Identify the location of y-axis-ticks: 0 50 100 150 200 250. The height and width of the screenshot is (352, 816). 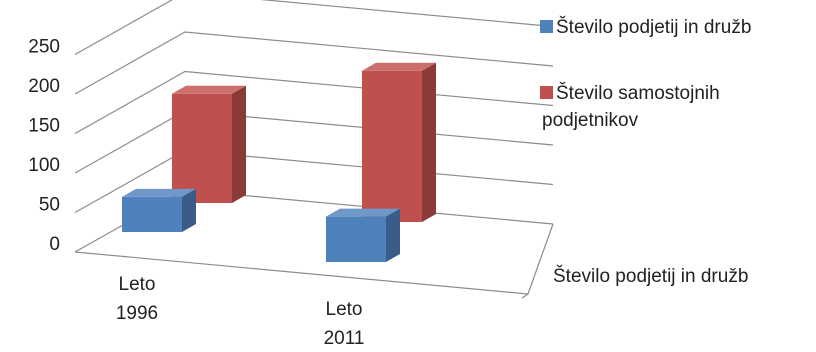
(44, 146).